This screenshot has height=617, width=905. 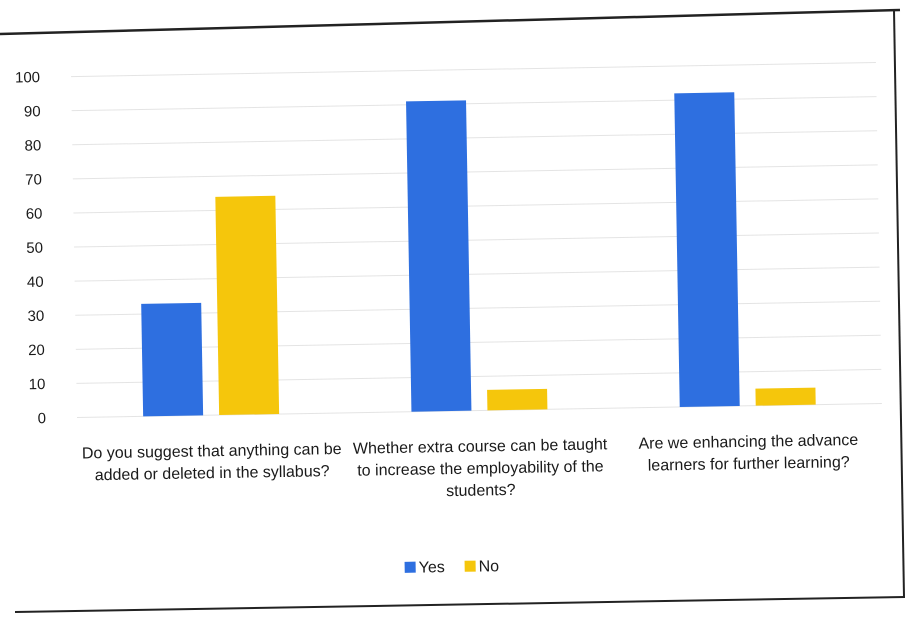 I want to click on y-tick-label: 40, so click(x=35, y=282).